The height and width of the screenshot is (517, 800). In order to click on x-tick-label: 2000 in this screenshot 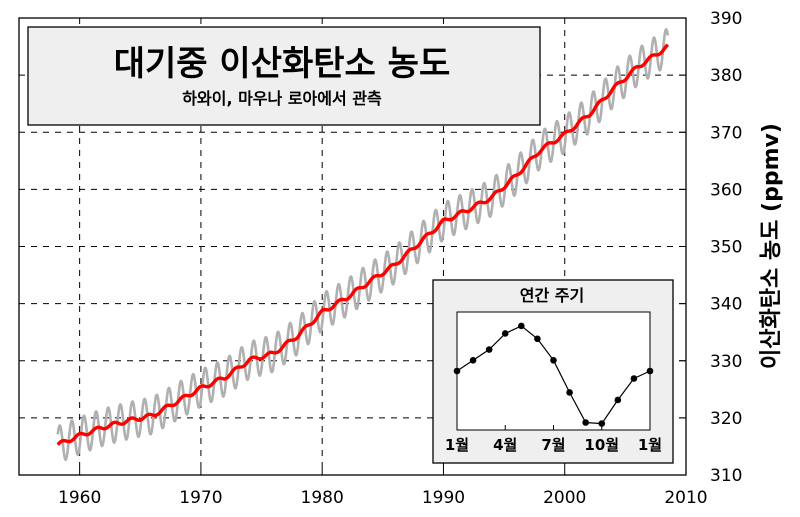, I will do `click(564, 498)`.